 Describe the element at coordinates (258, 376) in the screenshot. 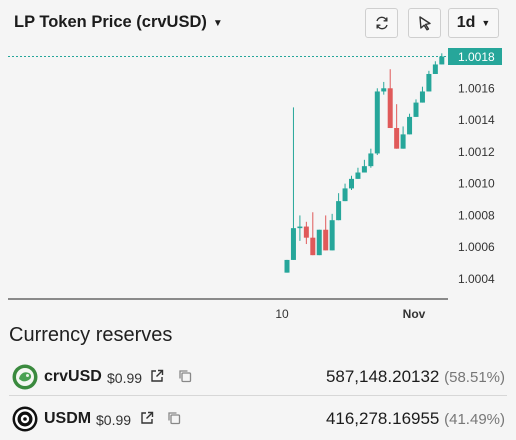

I see `reserve-row: crvUSD $0.99 587,148.20132 (58.51%)` at that location.